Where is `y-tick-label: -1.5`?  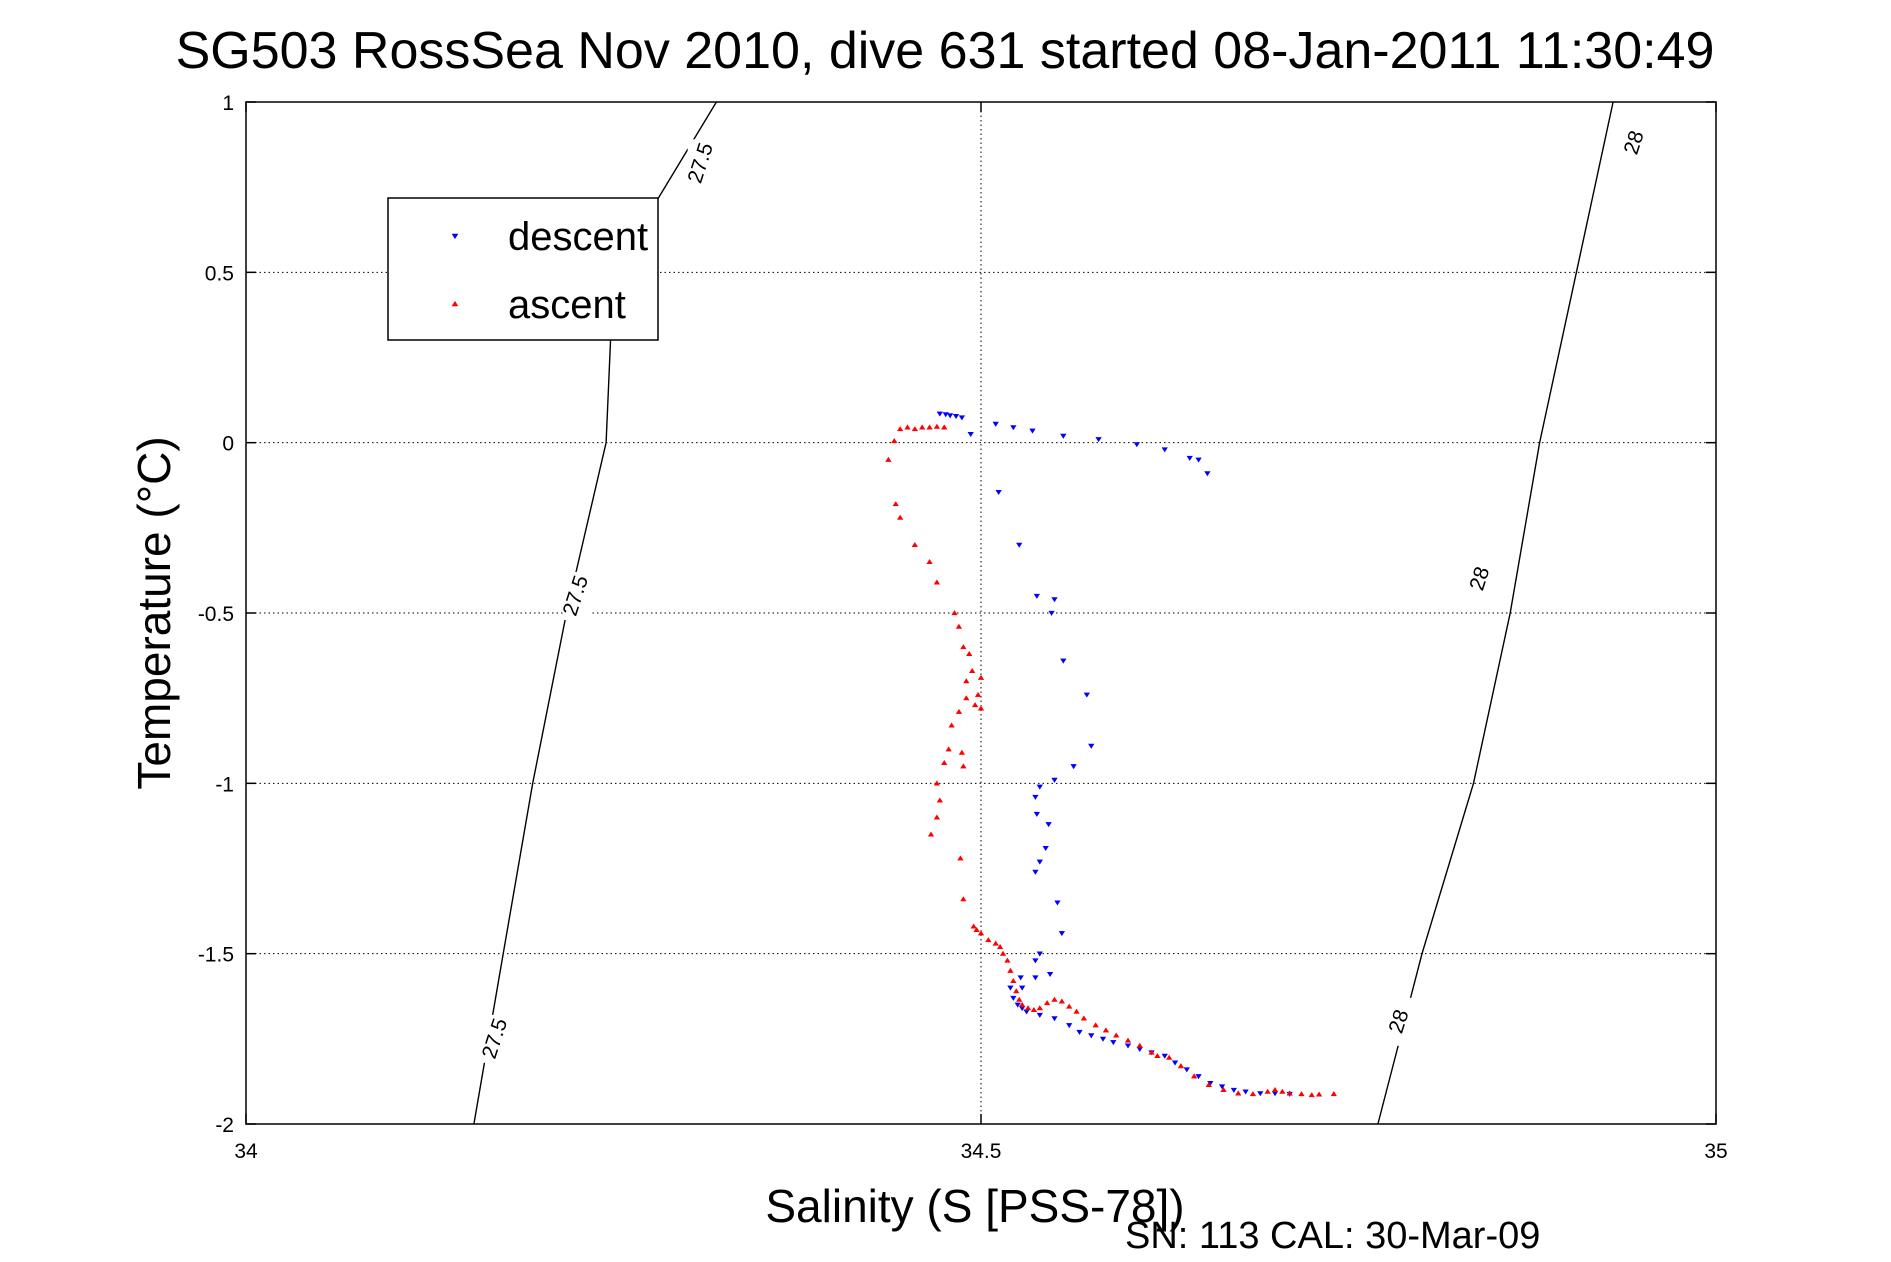 y-tick-label: -1.5 is located at coordinates (216, 955).